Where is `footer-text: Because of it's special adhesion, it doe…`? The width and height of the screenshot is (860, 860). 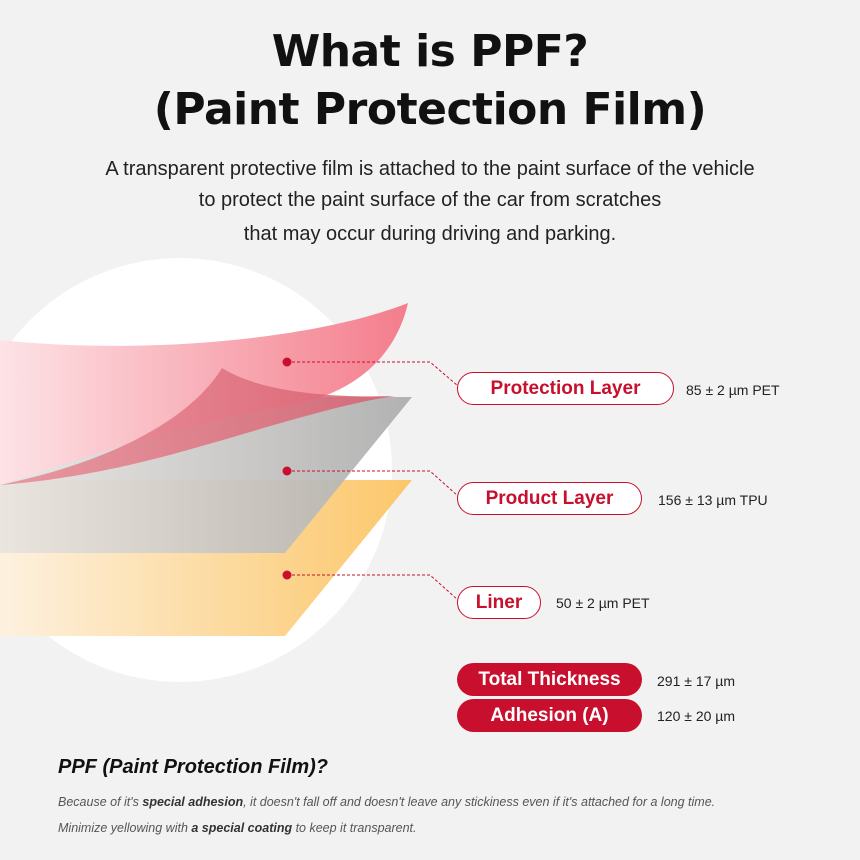
footer-text: Because of it's special adhesion, it doe… is located at coordinates (386, 802).